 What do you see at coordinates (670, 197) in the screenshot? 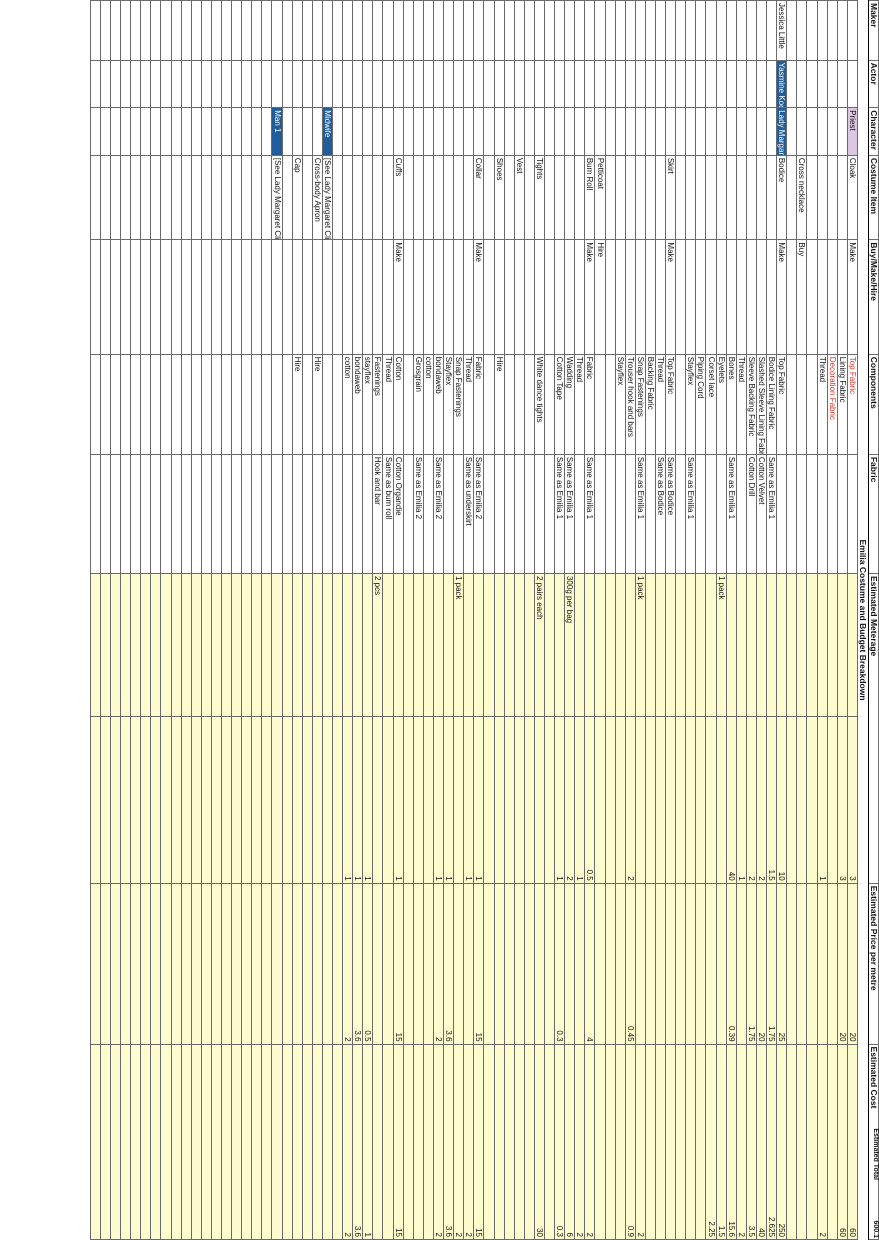
I see `costume-item-cell: Skirt` at bounding box center [670, 197].